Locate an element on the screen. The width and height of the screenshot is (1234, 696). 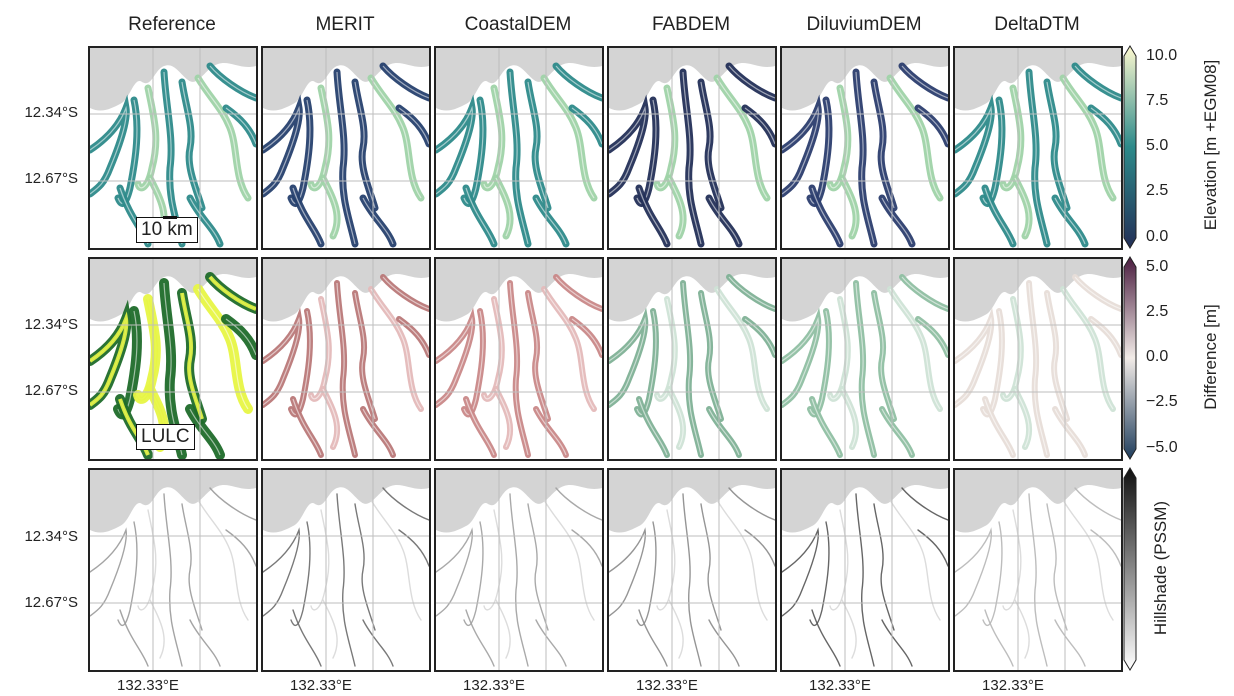
map-panel-hillshade-fabdem is located at coordinates (692, 570).